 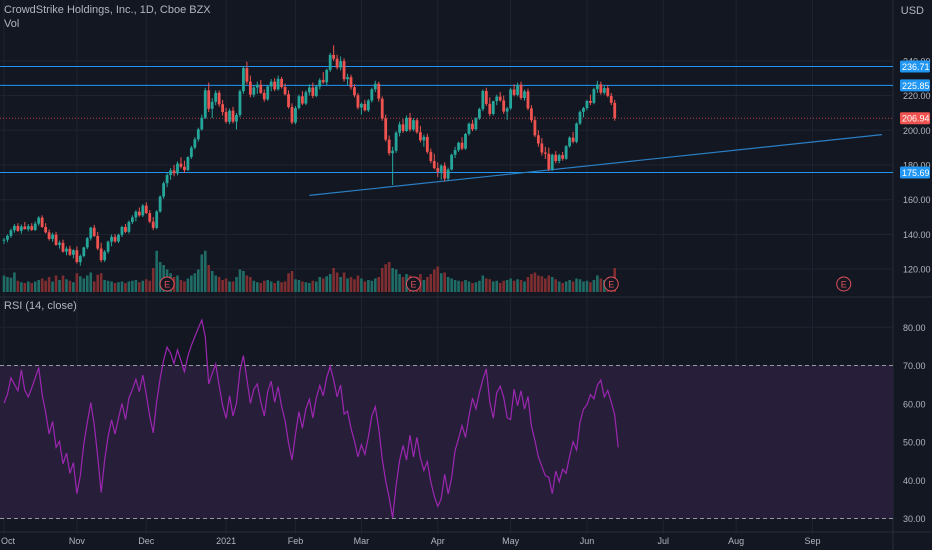 I want to click on rsi-tick-label: 80.00, so click(x=914, y=328).